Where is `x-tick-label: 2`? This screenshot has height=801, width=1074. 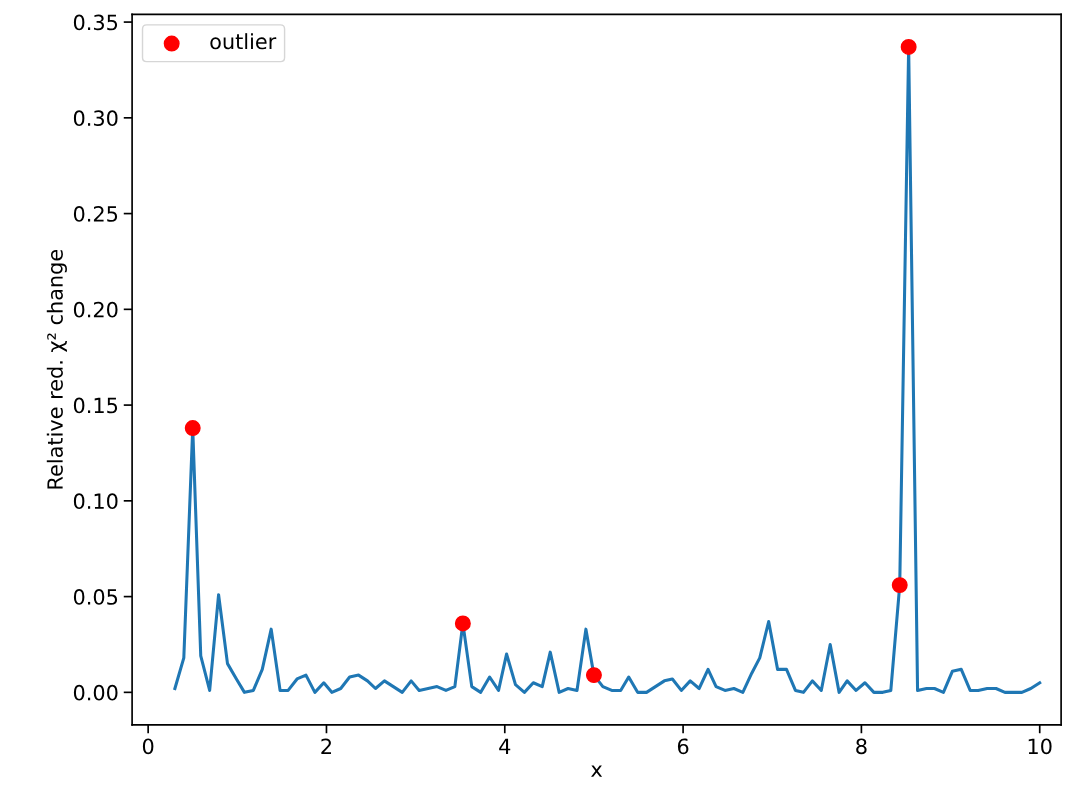
x-tick-label: 2 is located at coordinates (326, 746).